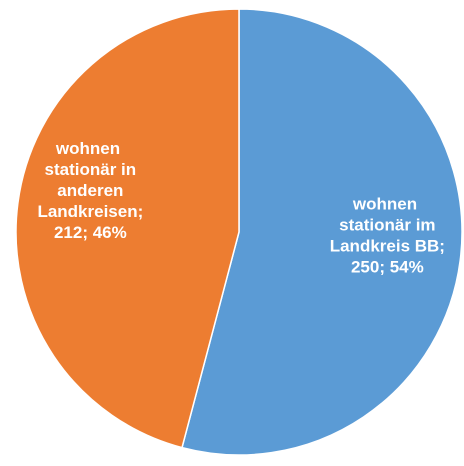 The image size is (464, 466). I want to click on data-label-line: stationär in, so click(88, 169).